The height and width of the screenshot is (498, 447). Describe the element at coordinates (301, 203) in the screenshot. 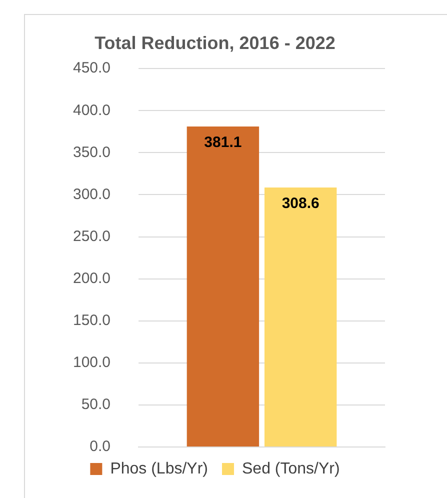

I see `data-label: 308.6` at that location.